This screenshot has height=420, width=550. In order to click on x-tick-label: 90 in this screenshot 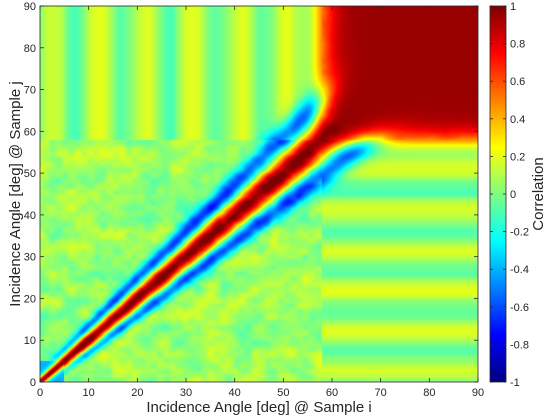, I will do `click(478, 393)`.